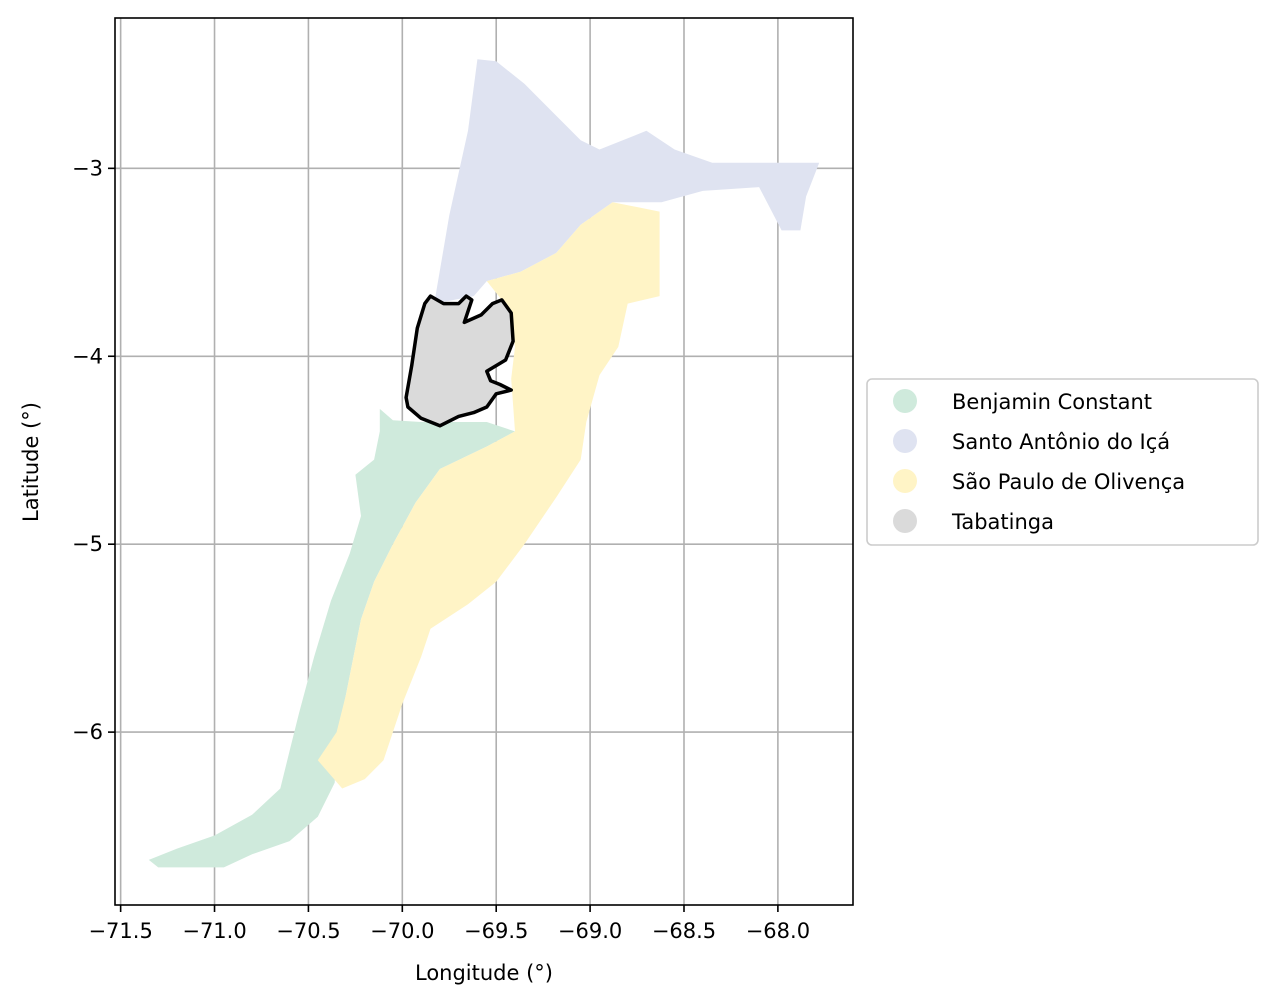 Image resolution: width=1277 pixels, height=1006 pixels. I want to click on legend-box, so click(1062, 462).